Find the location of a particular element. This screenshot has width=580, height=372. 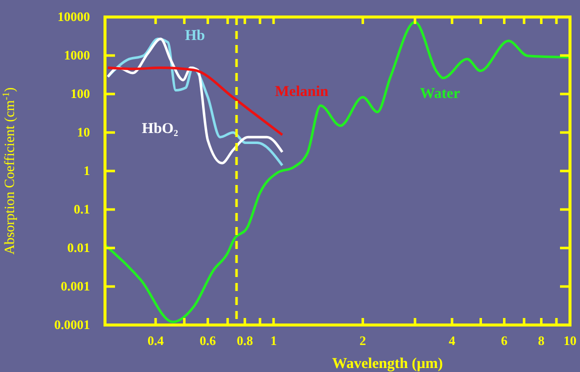

x-tick-label: 10 is located at coordinates (570, 340).